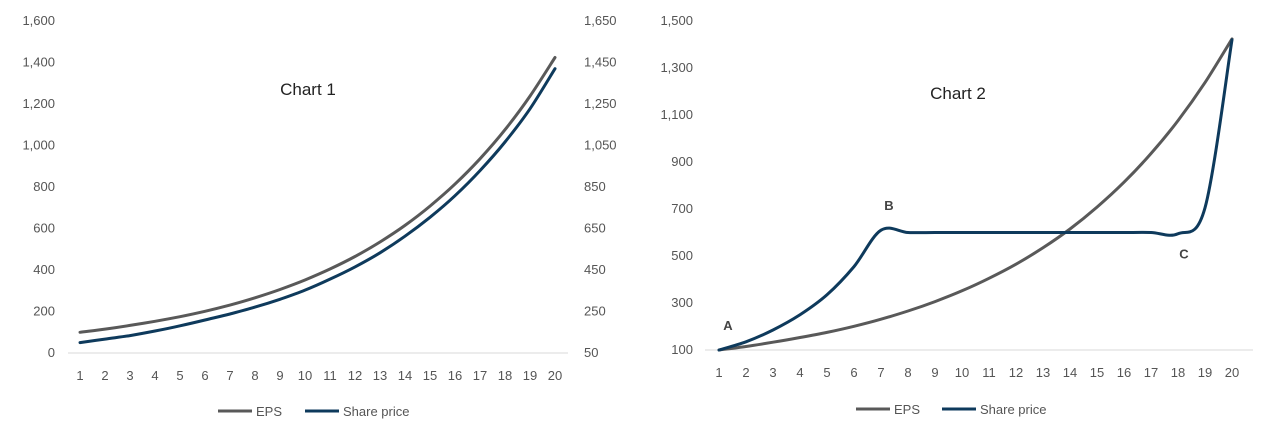 The width and height of the screenshot is (1273, 439). What do you see at coordinates (44, 269) in the screenshot?
I see `chart-1-left-tick-label: 400` at bounding box center [44, 269].